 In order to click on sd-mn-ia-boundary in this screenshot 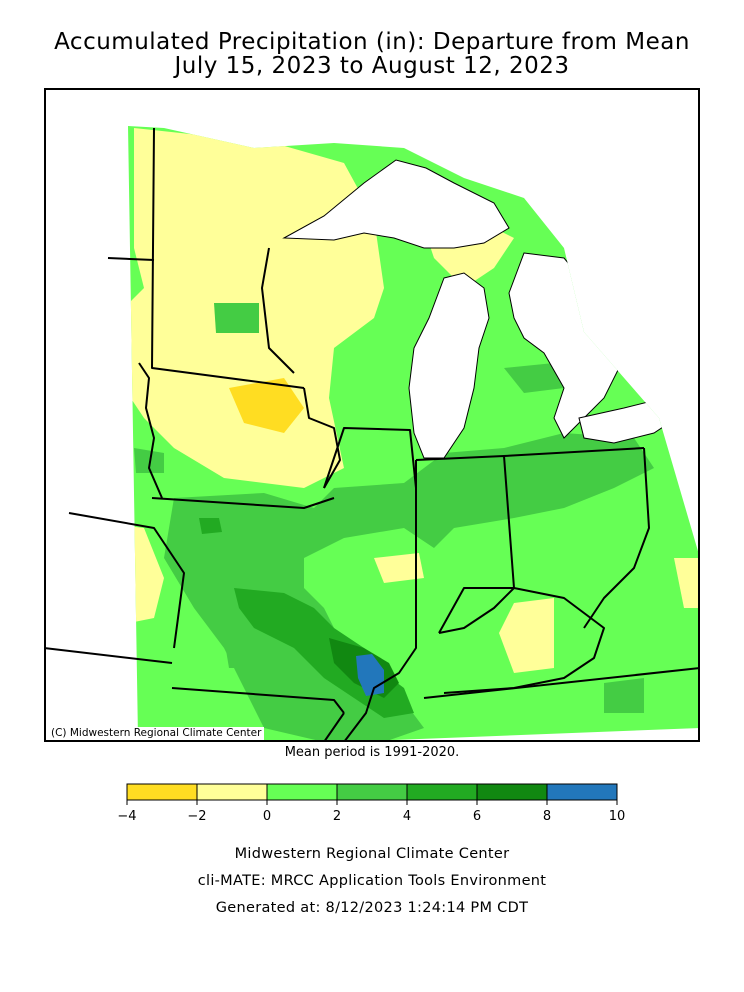, I will do `click(150, 430)`.